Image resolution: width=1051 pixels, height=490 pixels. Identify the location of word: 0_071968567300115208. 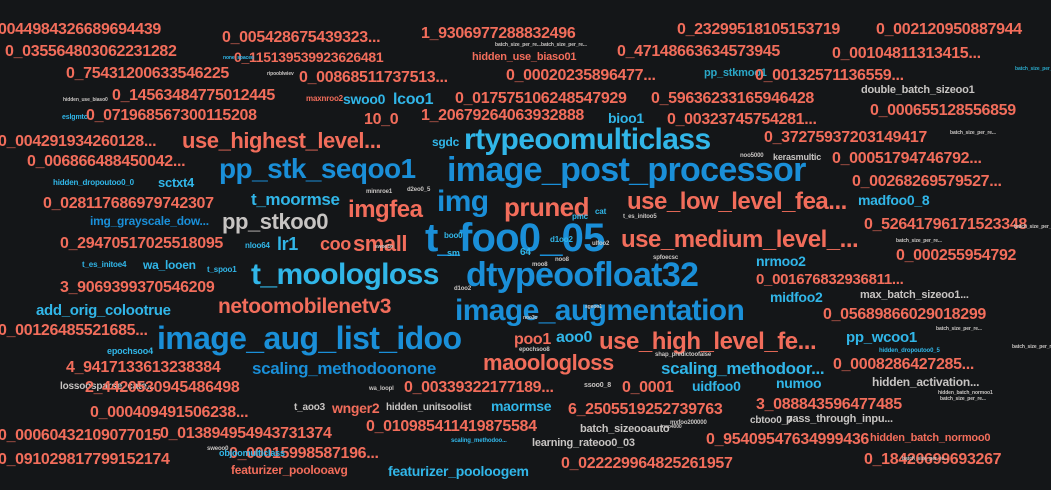
(171, 115).